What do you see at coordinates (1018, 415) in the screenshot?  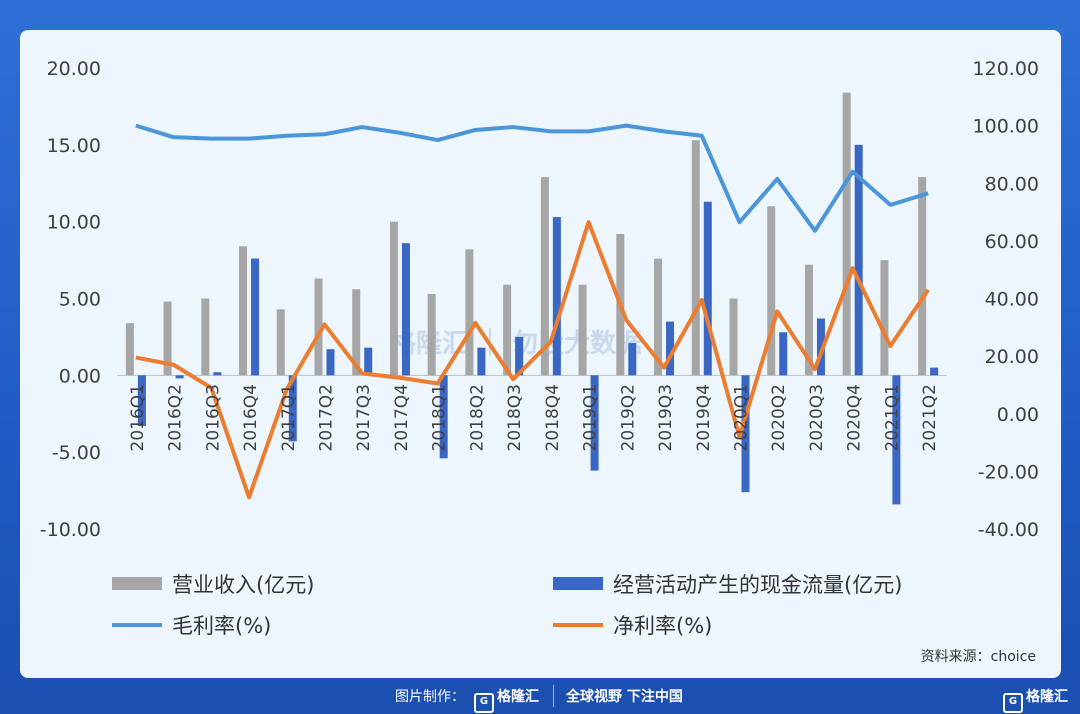 I see `right-tick-label: 0.00` at bounding box center [1018, 415].